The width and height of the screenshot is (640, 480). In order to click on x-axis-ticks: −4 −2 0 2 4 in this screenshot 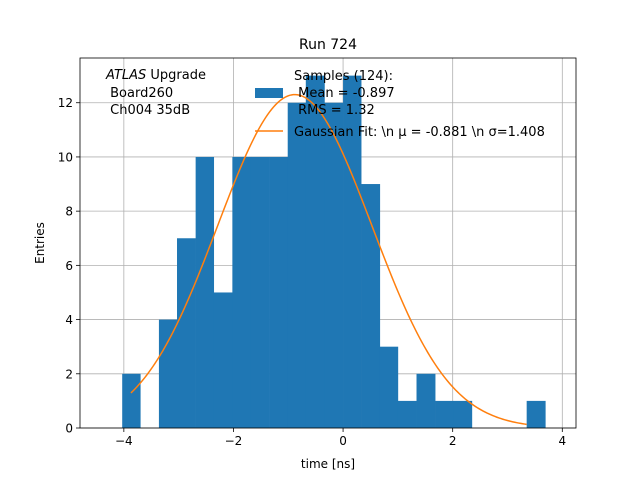, I will do `click(340, 438)`.